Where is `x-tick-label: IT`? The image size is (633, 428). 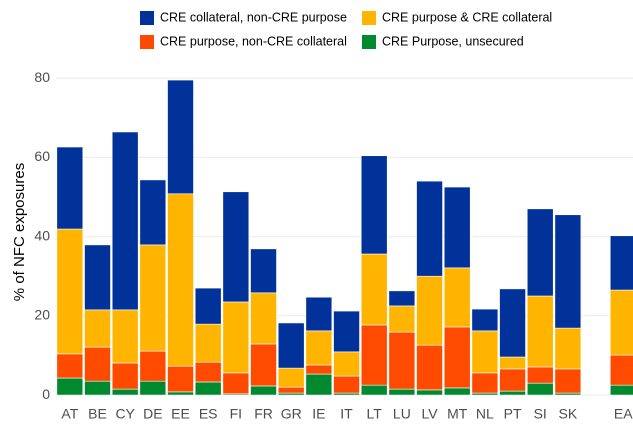 x-tick-label: IT is located at coordinates (346, 414).